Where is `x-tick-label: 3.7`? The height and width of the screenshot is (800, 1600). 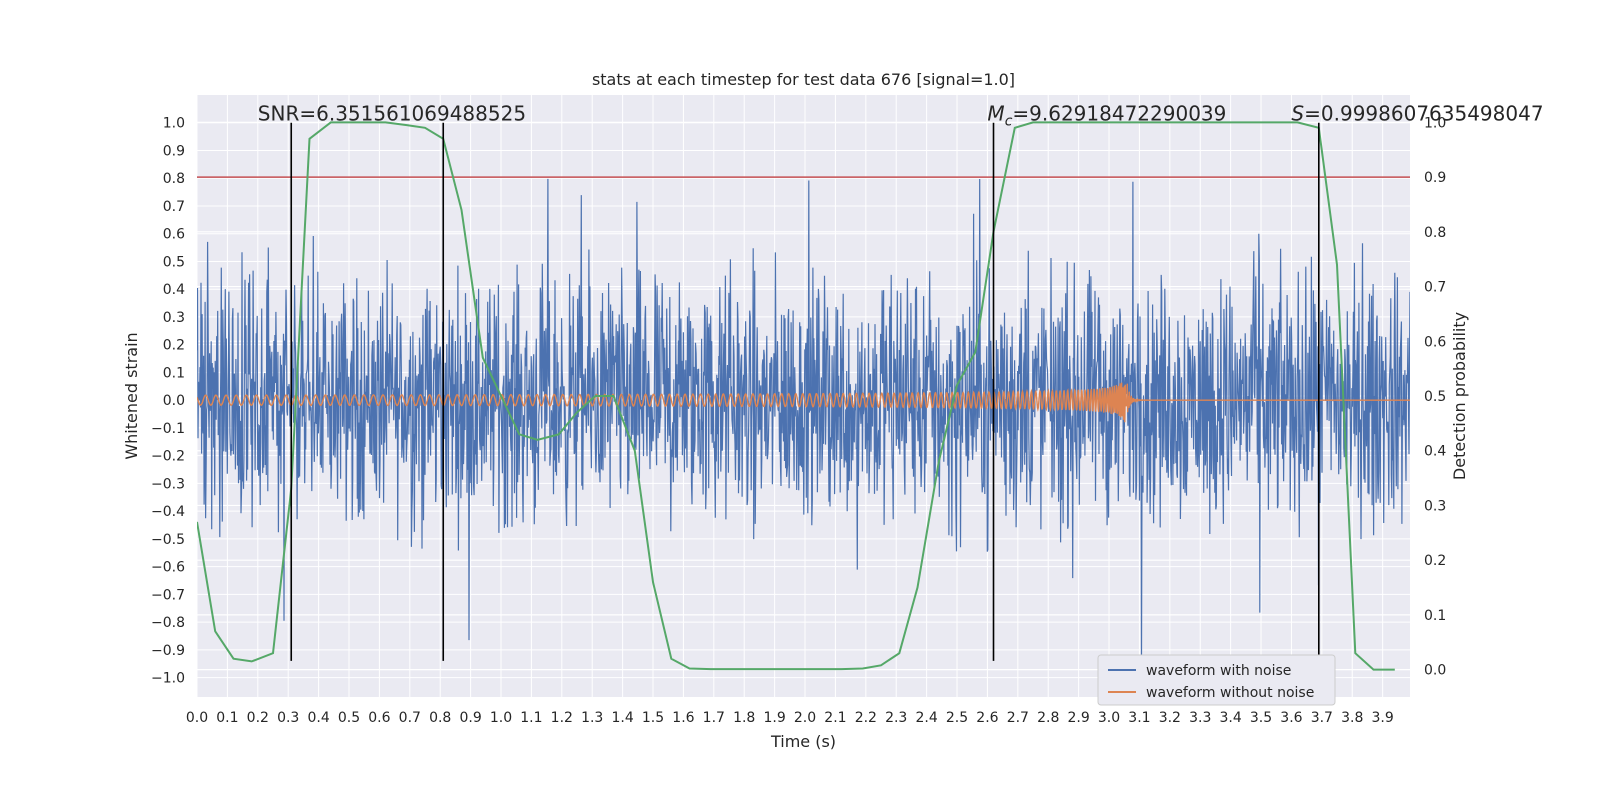 x-tick-label: 3.7 is located at coordinates (1322, 718).